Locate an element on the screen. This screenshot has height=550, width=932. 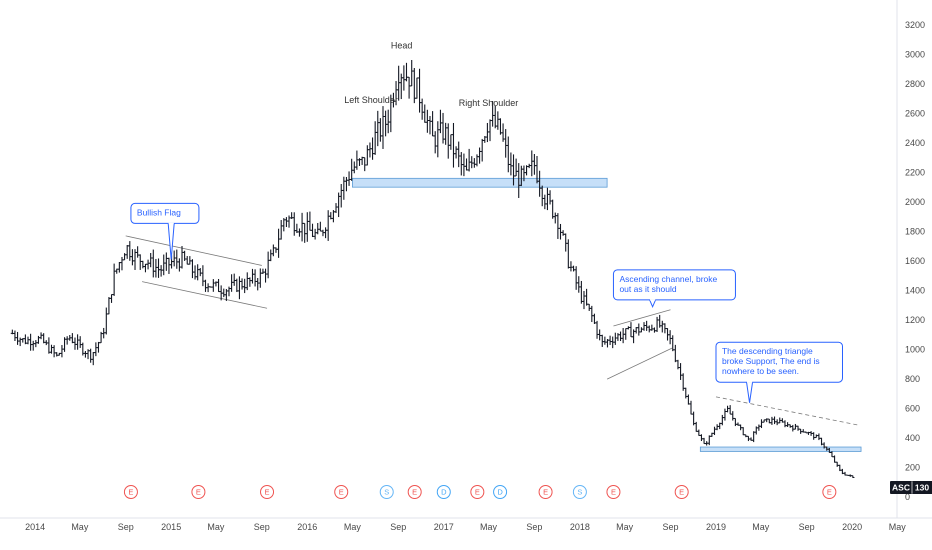
pattern-label: Right Shoulder is located at coordinates (489, 103).